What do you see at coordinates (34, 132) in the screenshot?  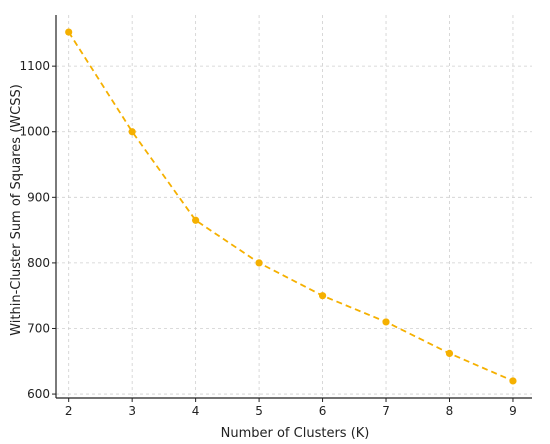 I see `y-tick-label: 1000` at bounding box center [34, 132].